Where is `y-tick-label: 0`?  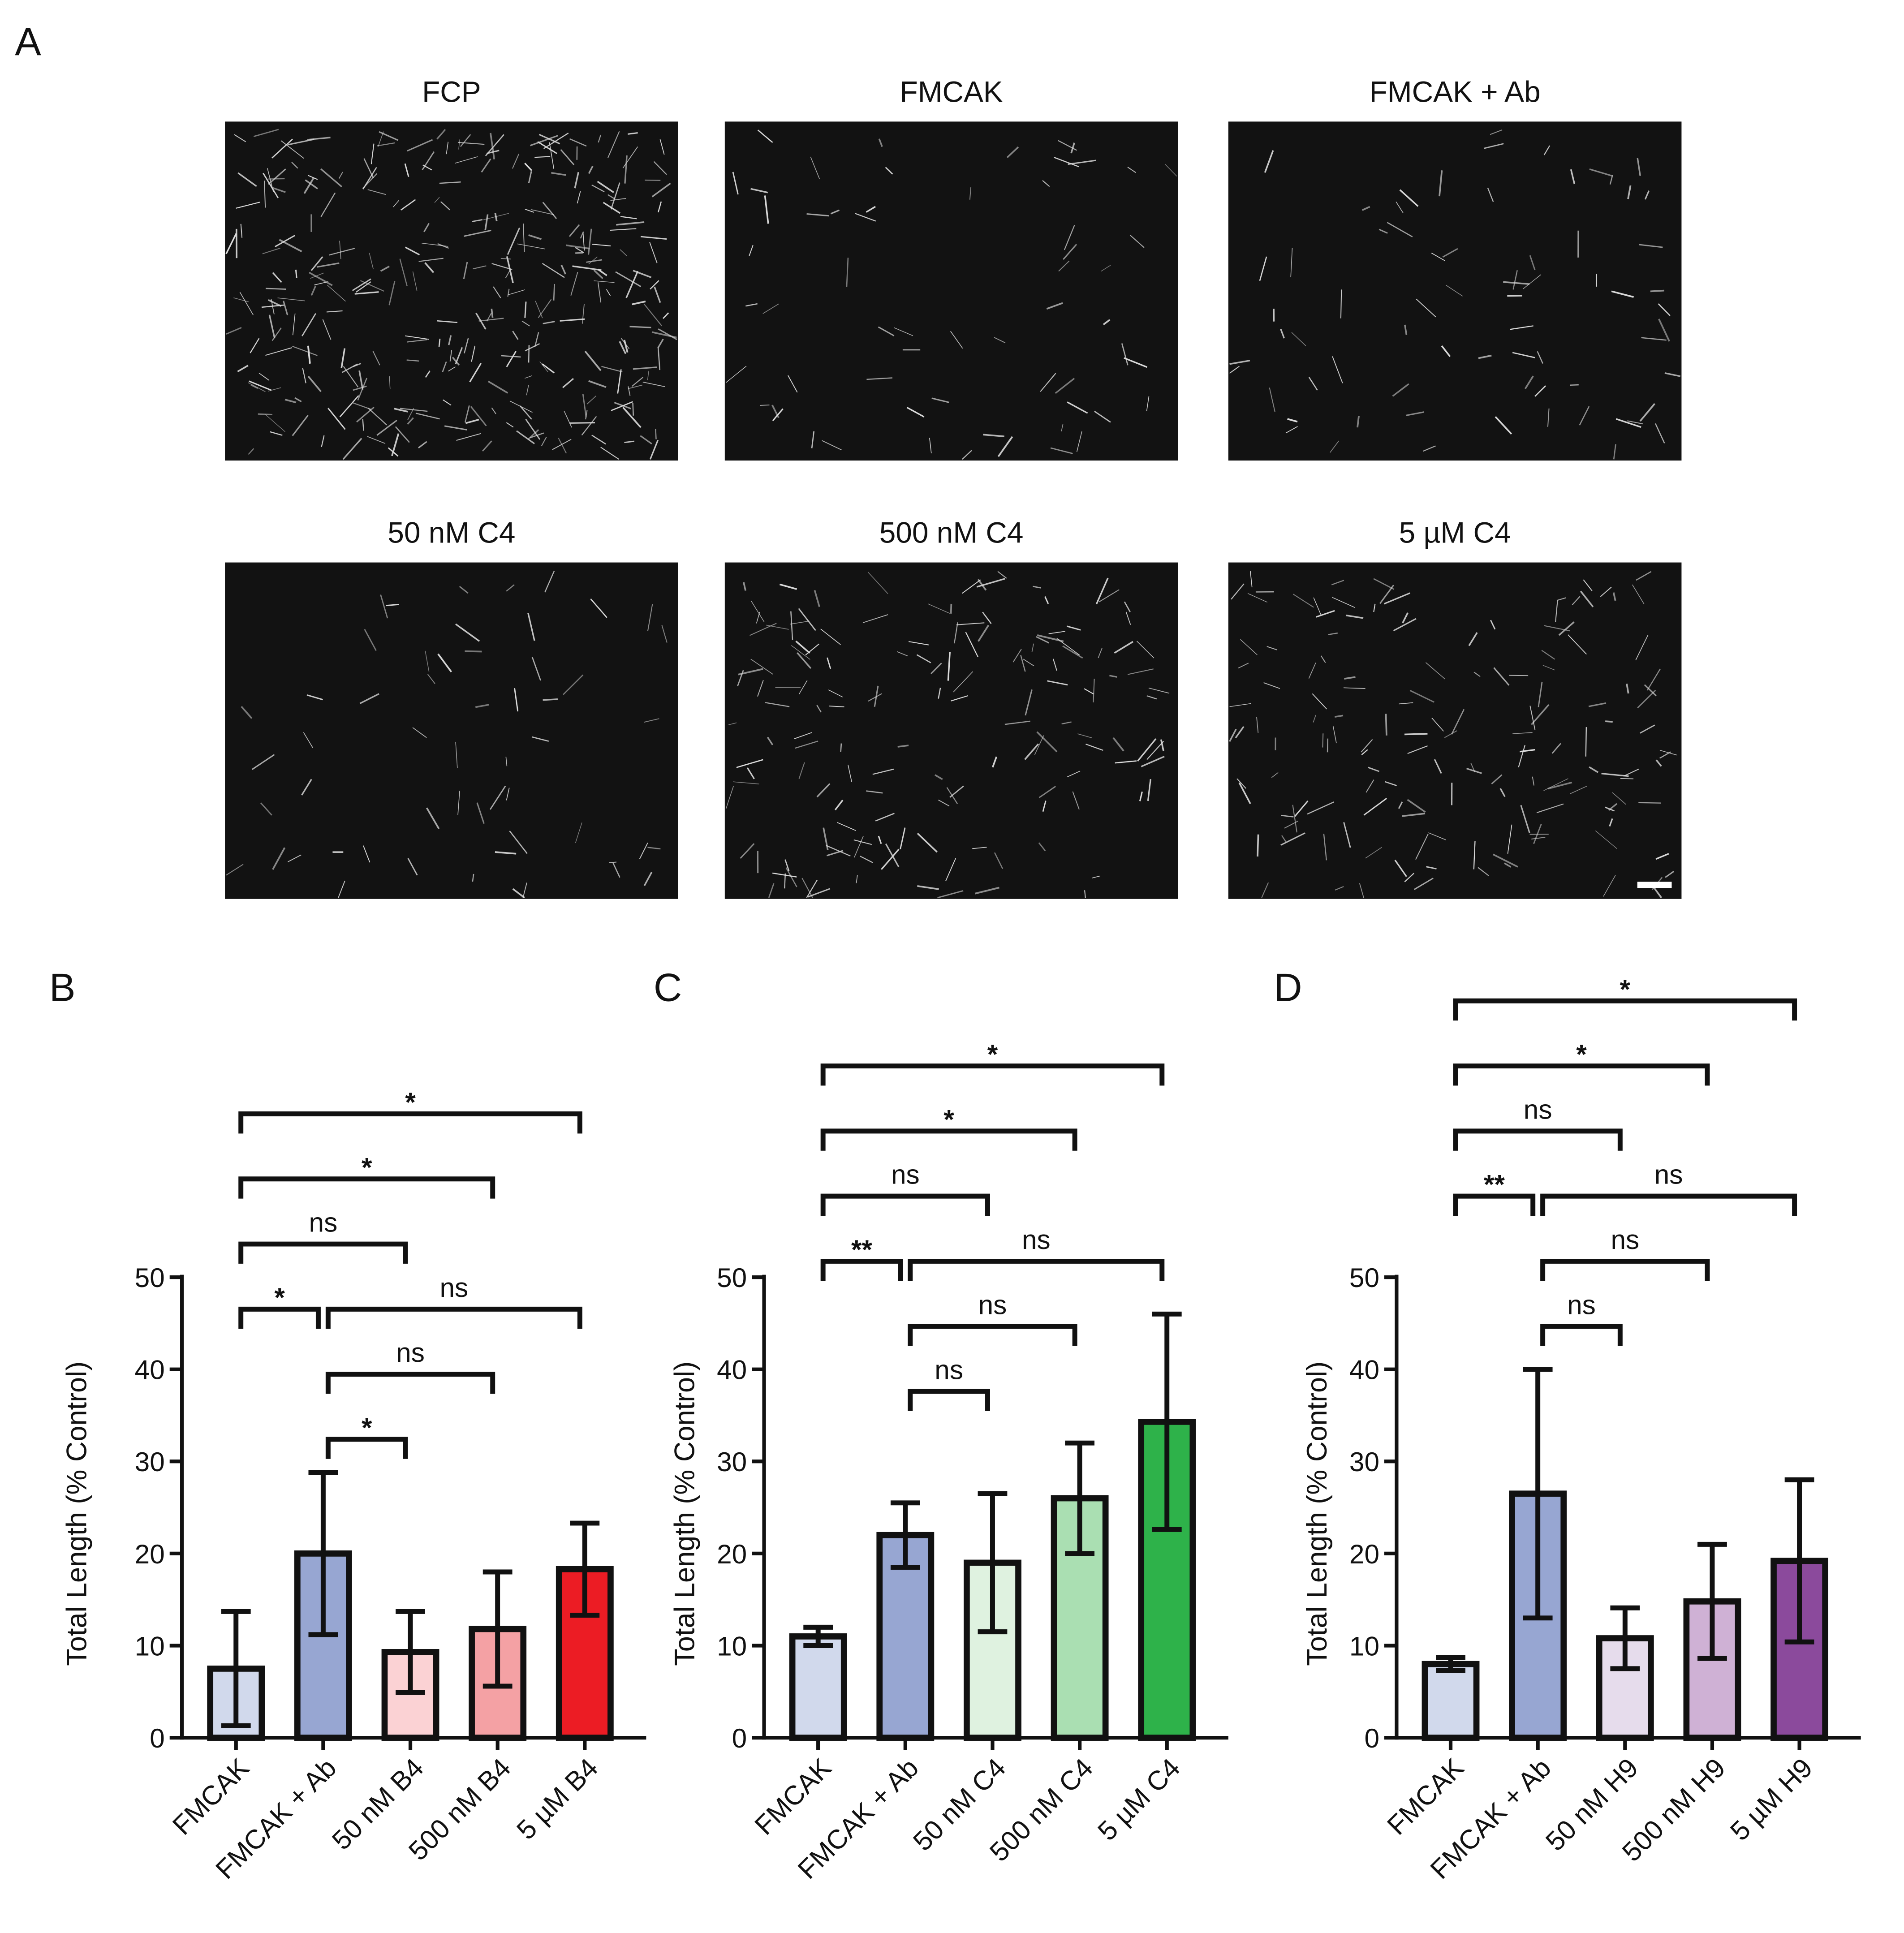
y-tick-label: 0 is located at coordinates (1371, 1738).